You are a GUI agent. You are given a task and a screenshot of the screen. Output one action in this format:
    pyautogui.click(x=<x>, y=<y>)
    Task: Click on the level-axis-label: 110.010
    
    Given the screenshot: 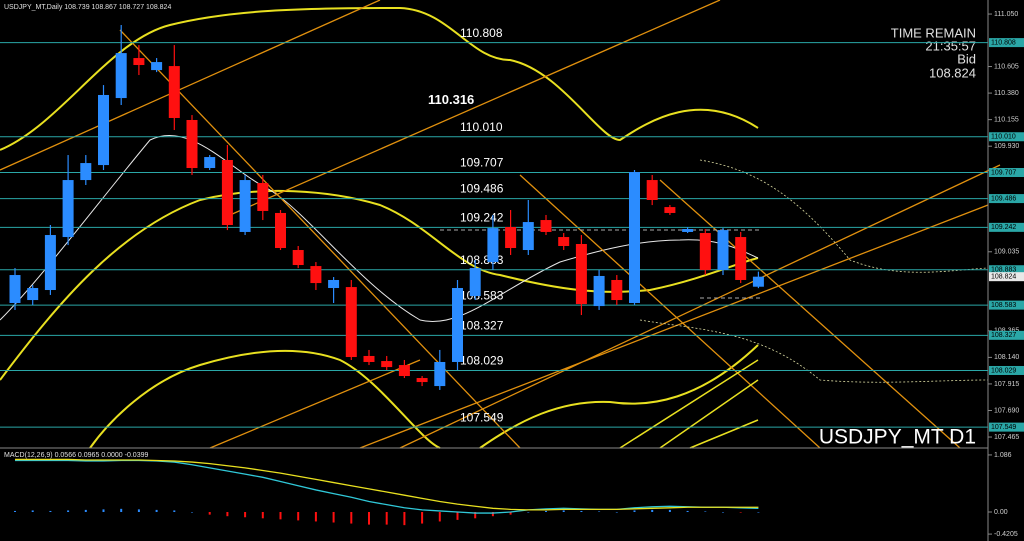 What is the action you would take?
    pyautogui.click(x=1003, y=137)
    